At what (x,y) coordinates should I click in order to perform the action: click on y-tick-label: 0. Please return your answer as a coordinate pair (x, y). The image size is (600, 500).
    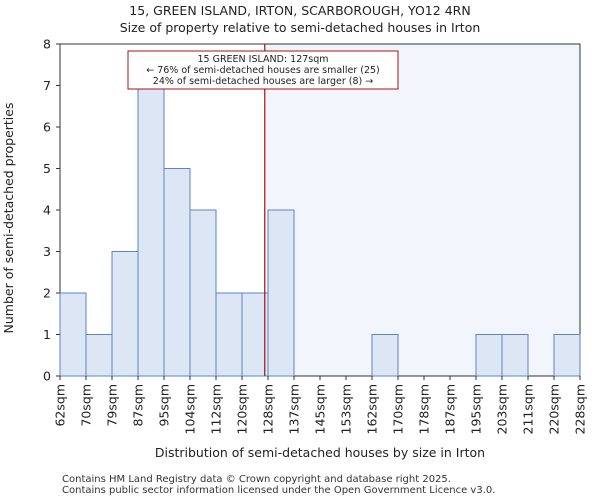
    Looking at the image, I should click on (47, 376).